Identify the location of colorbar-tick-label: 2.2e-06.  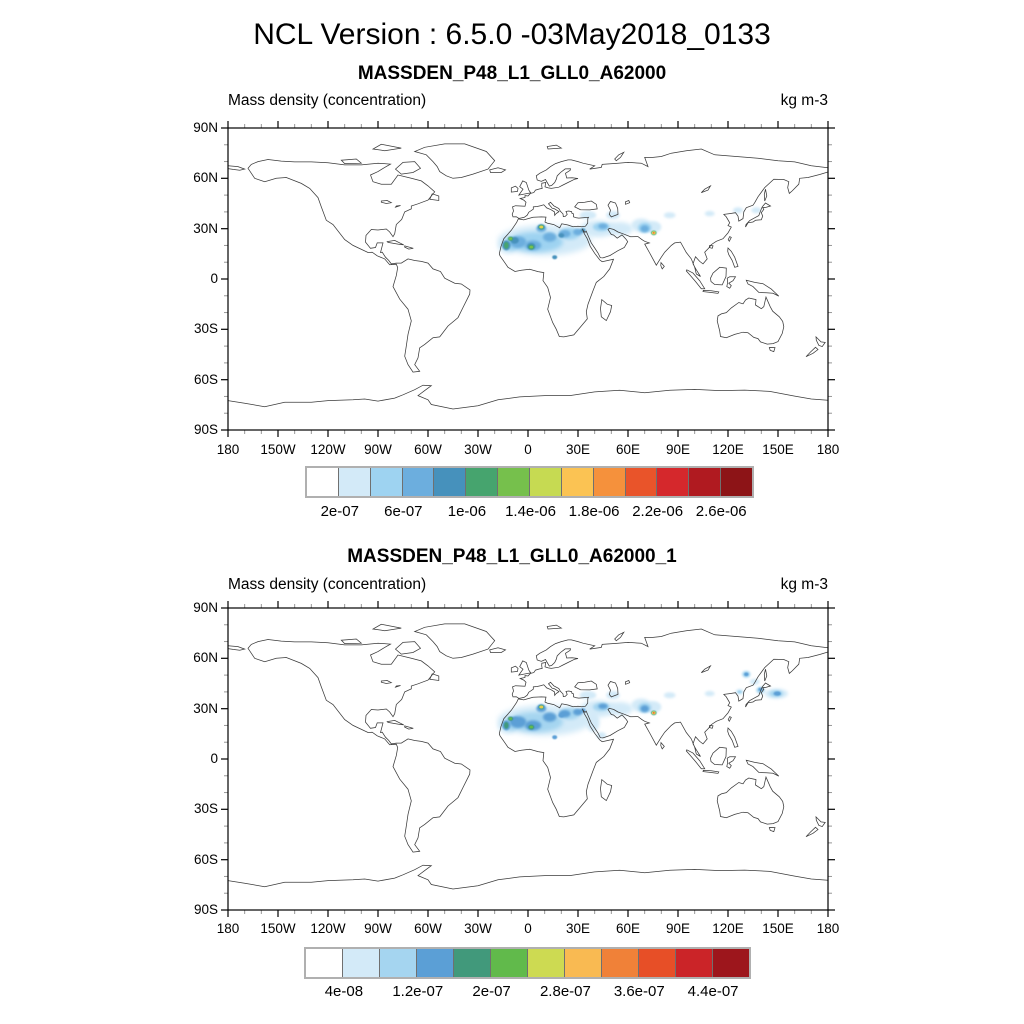
(658, 511).